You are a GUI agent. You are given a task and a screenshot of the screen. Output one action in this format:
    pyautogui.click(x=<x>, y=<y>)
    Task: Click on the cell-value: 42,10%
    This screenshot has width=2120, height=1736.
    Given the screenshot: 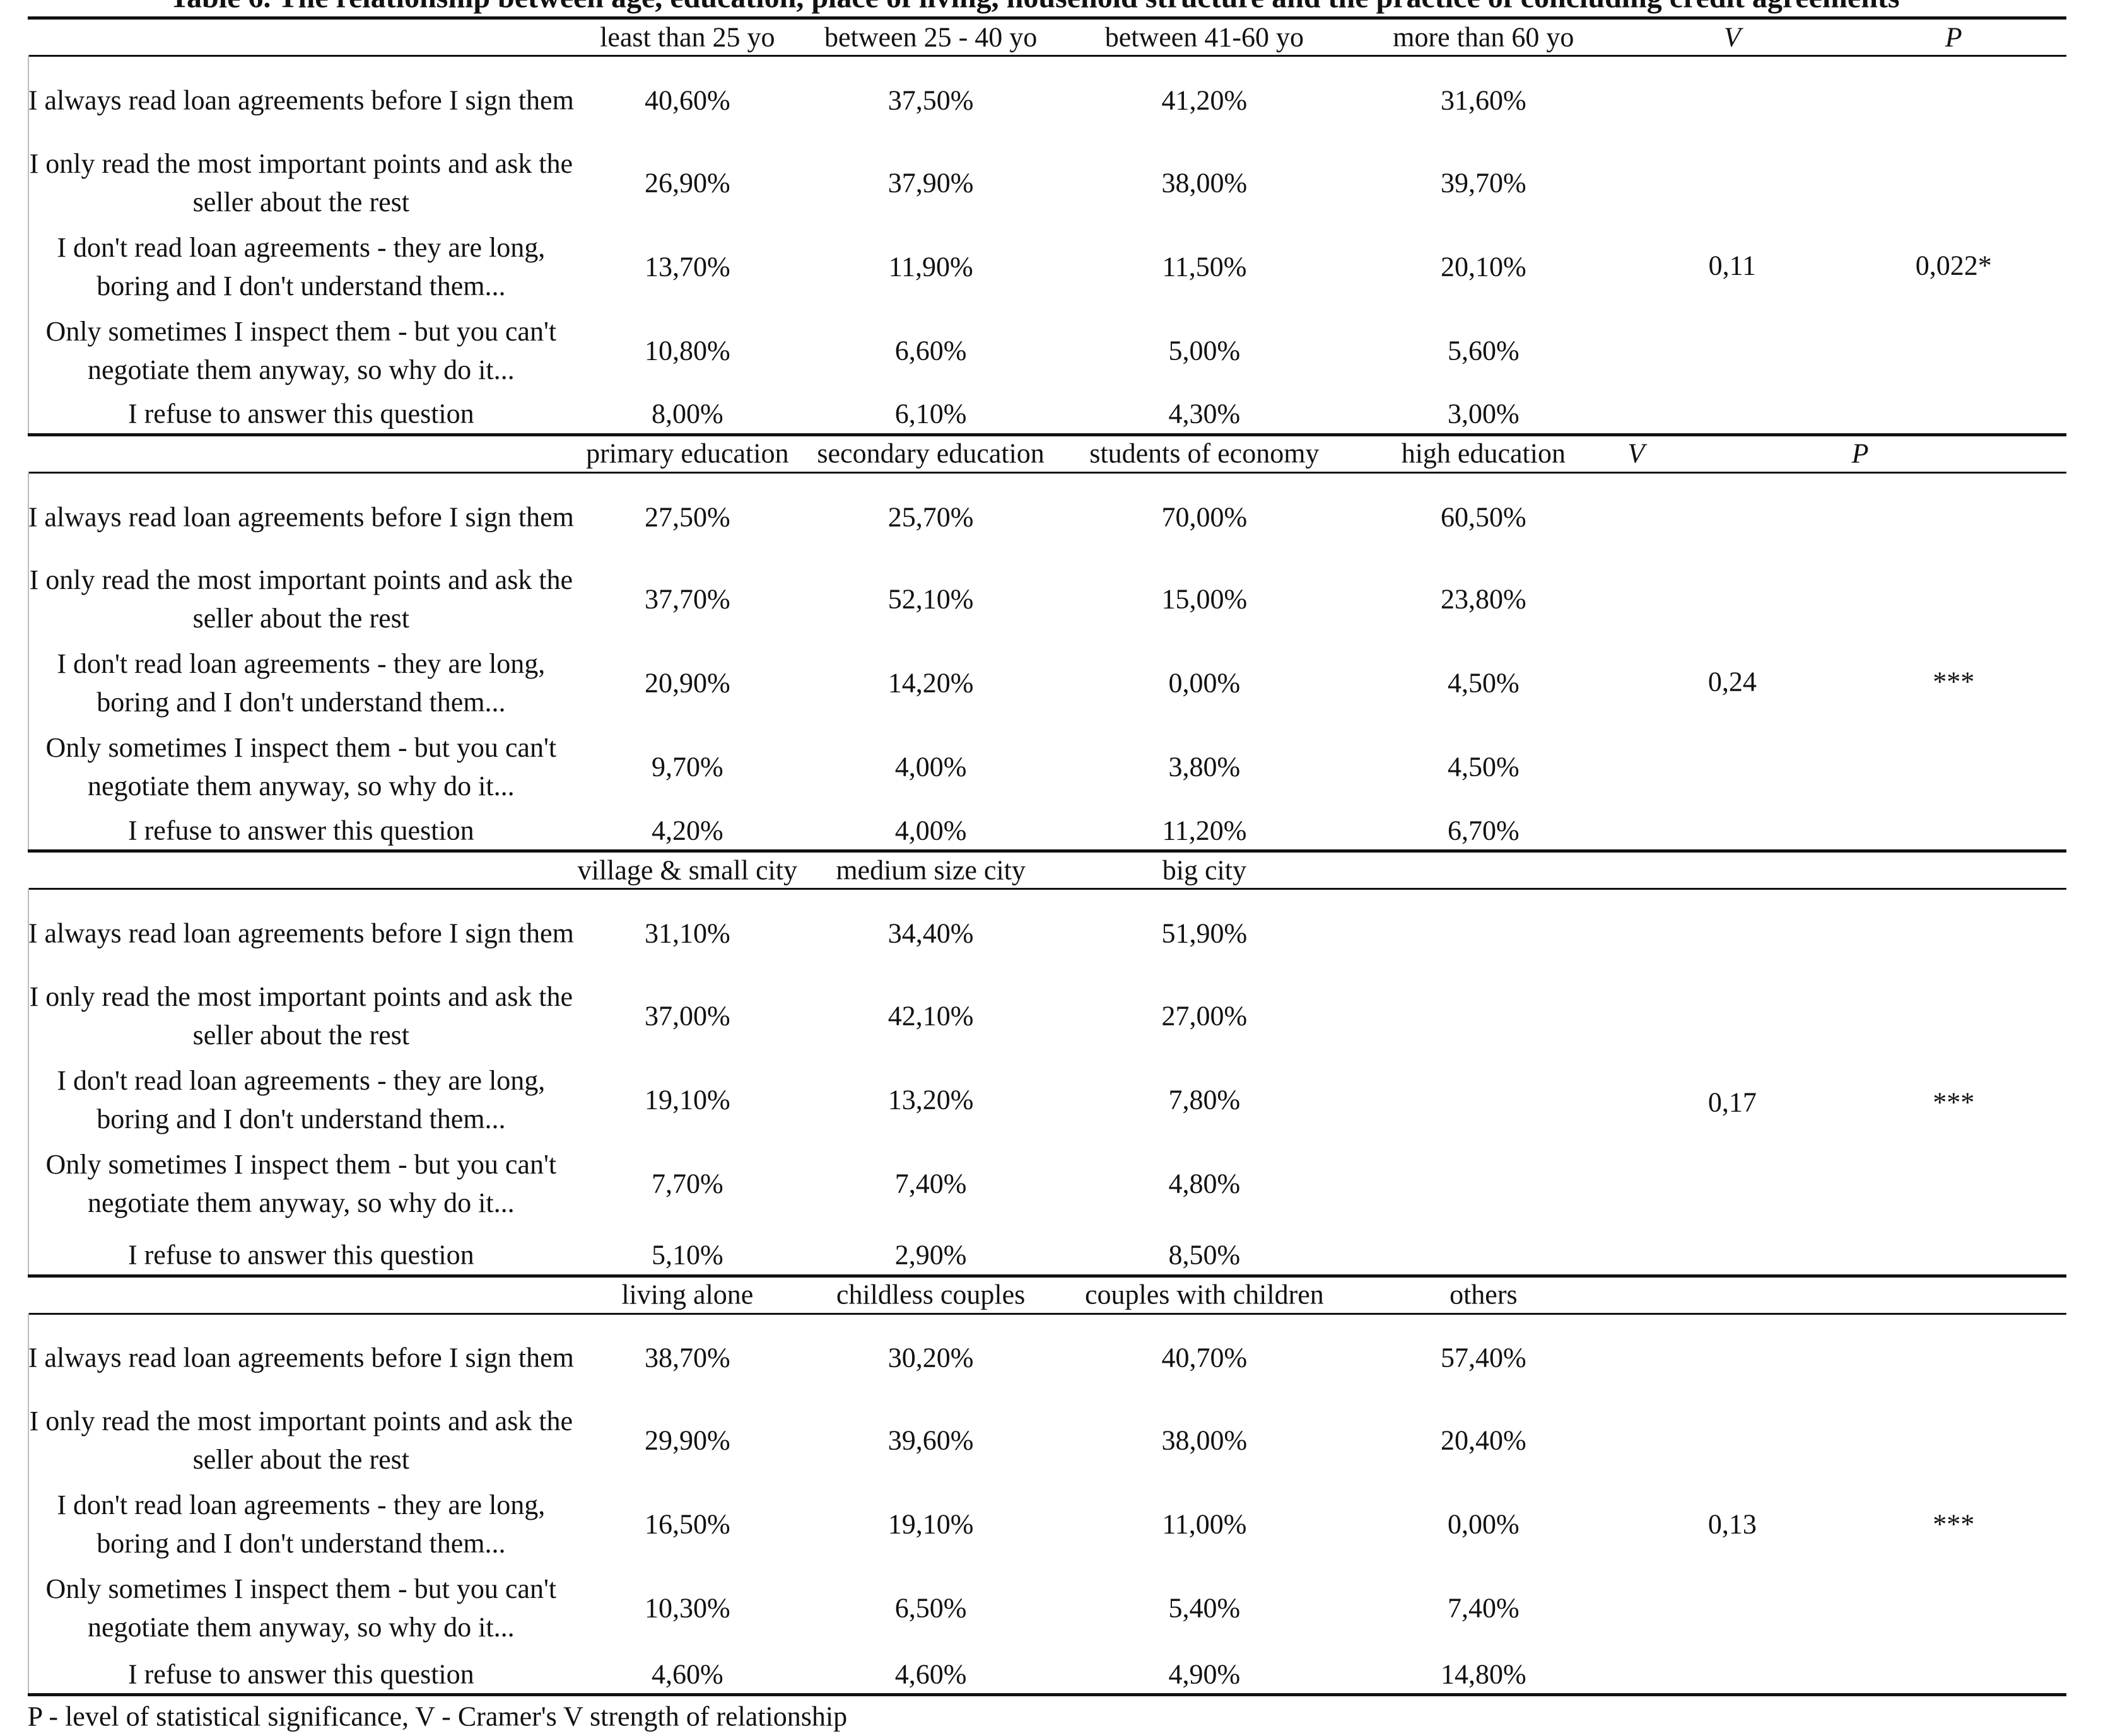 What is the action you would take?
    pyautogui.click(x=930, y=1016)
    